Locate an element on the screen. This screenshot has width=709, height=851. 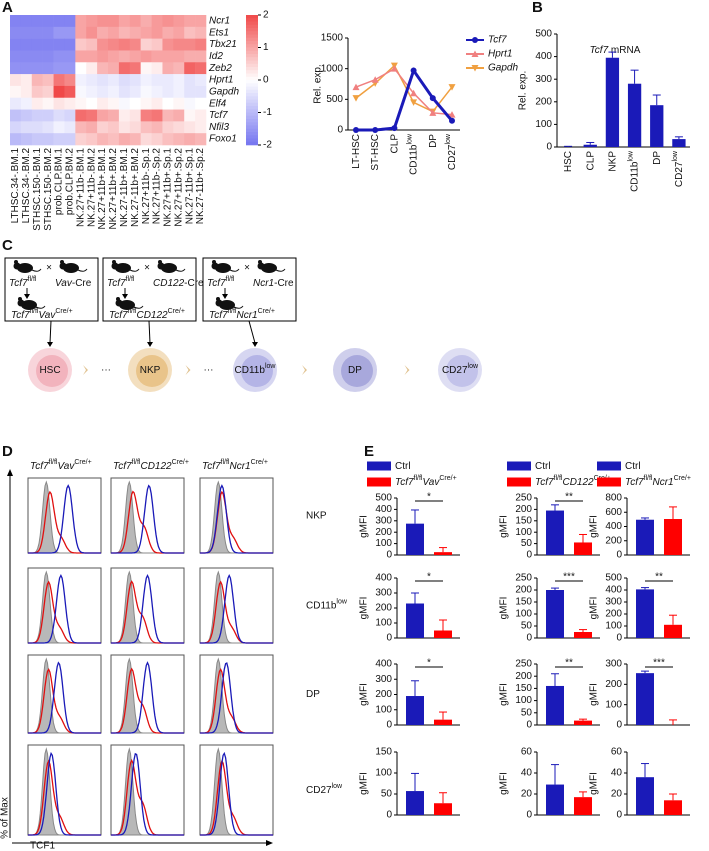
y-tick-label: 500 is located at coordinates (334, 99).